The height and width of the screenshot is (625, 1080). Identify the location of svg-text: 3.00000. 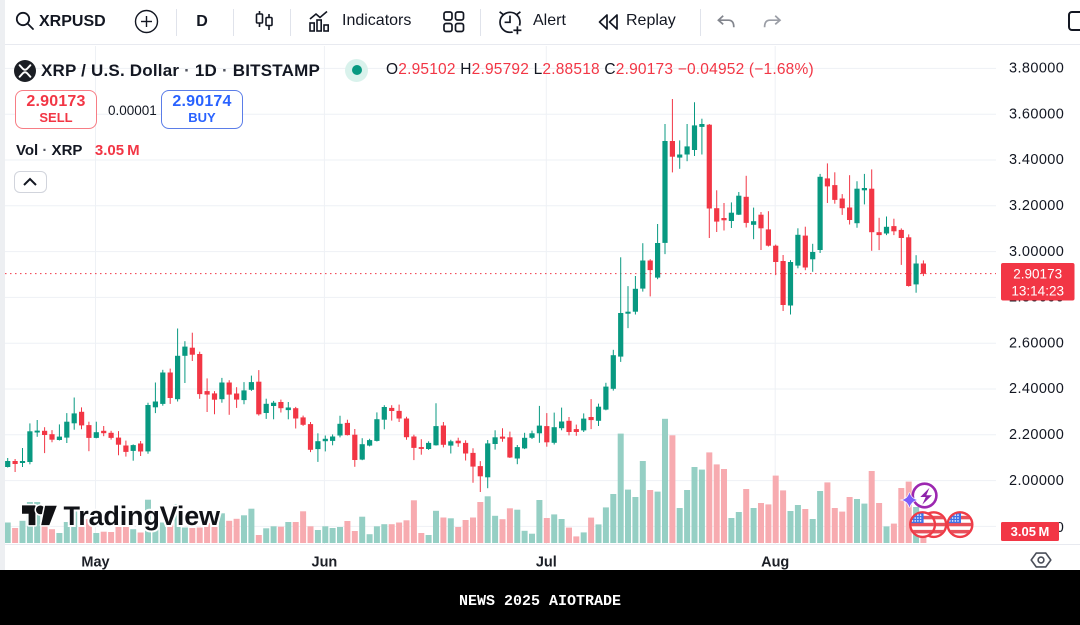
(1036, 252).